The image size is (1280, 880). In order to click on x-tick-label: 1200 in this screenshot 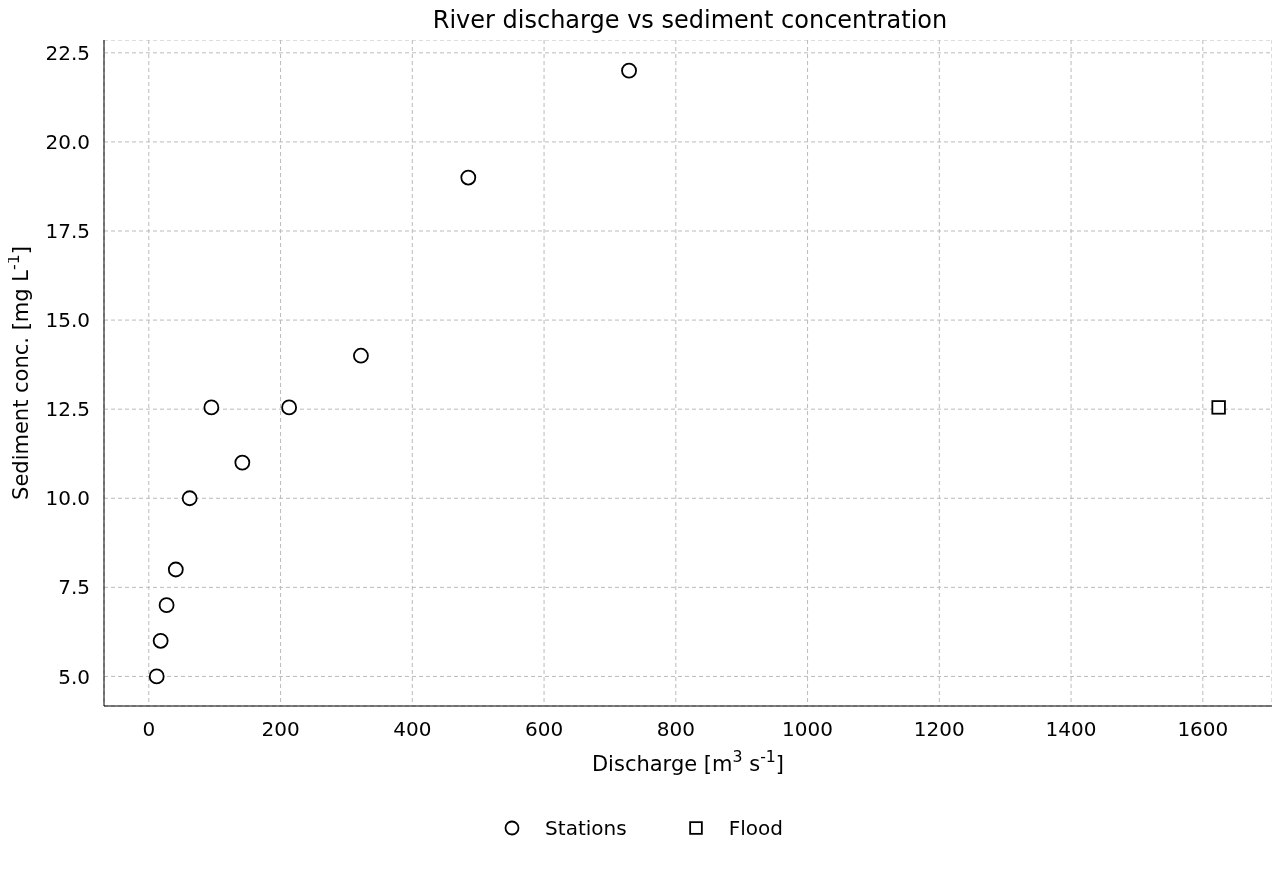, I will do `click(939, 729)`.